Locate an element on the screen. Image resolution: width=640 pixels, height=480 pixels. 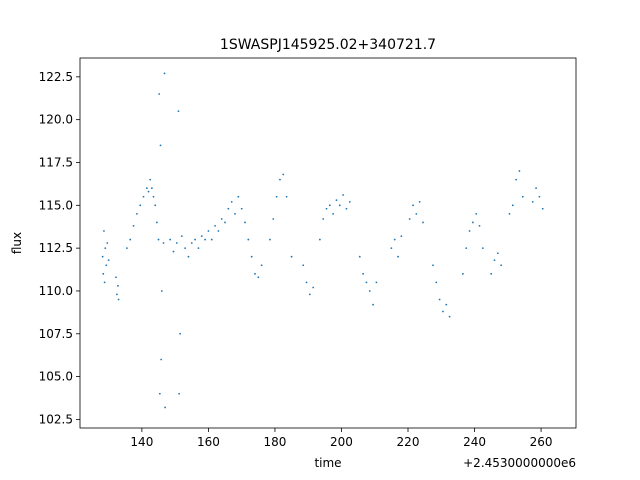
y-tick-label: 110.0 is located at coordinates (56, 291).